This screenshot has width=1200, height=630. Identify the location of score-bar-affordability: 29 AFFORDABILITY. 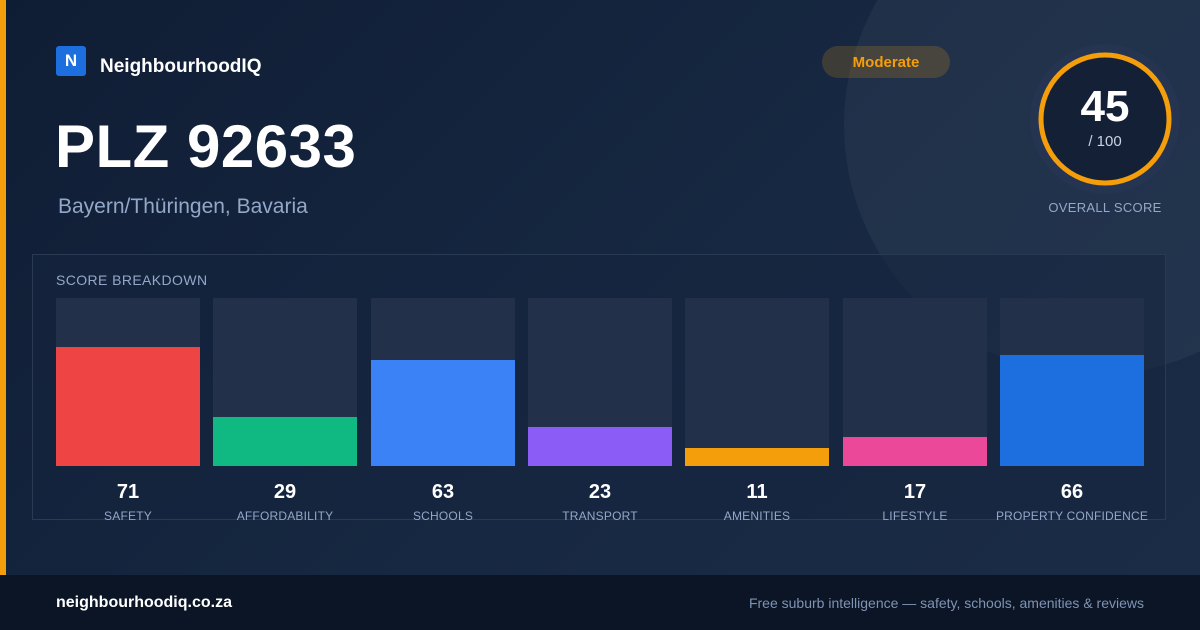
(285, 413).